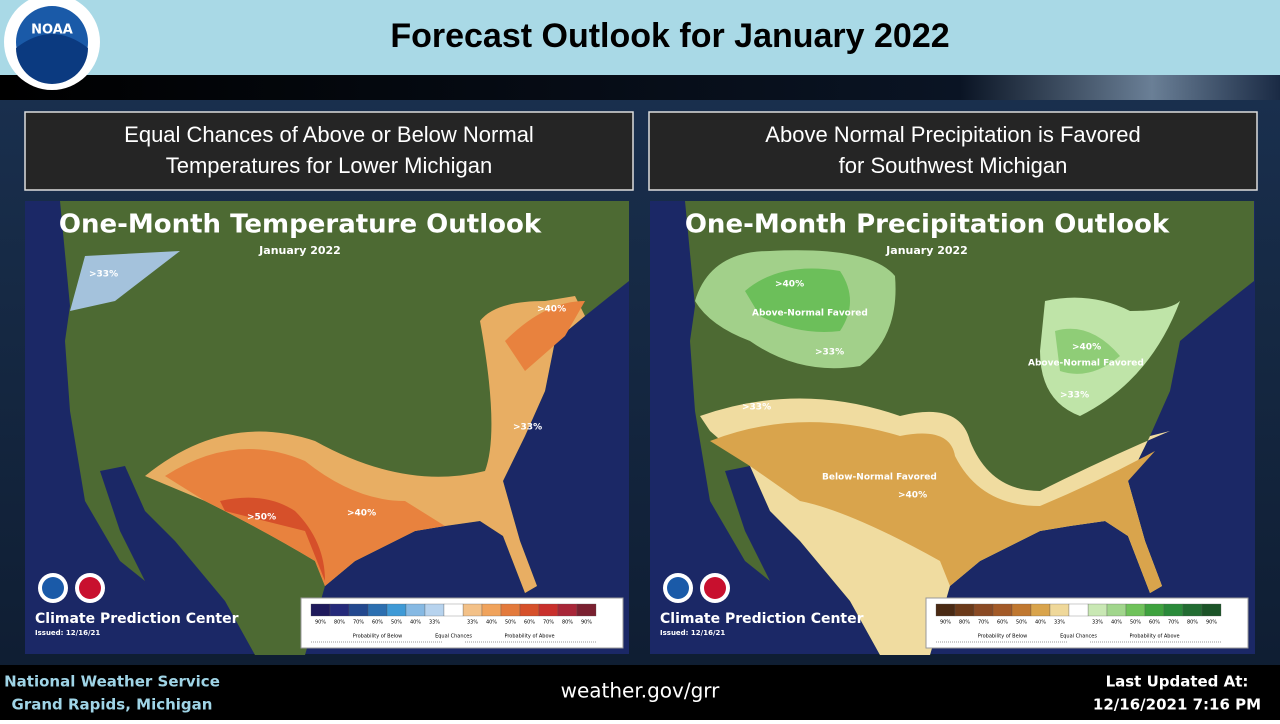 The image size is (1280, 724). I want to click on map-label: >50%, so click(261, 518).